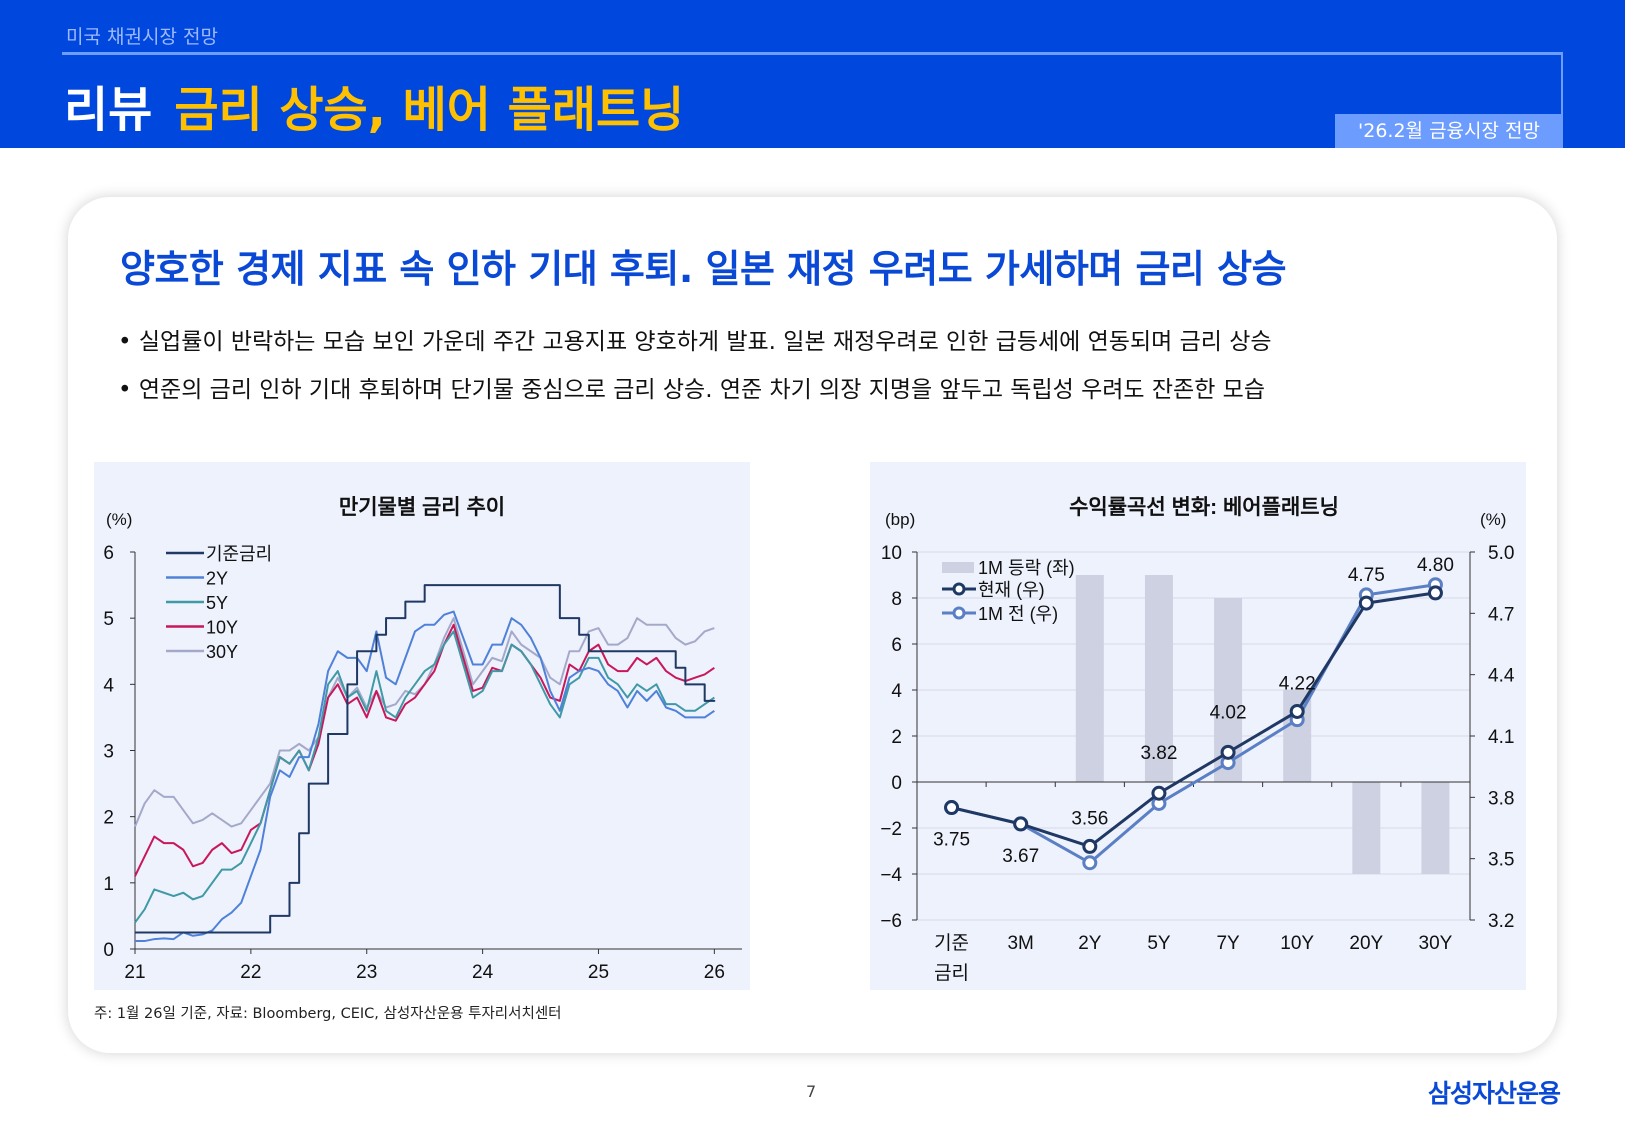 The height and width of the screenshot is (1125, 1625). I want to click on y-axis-left-unit: (bp), so click(900, 519).